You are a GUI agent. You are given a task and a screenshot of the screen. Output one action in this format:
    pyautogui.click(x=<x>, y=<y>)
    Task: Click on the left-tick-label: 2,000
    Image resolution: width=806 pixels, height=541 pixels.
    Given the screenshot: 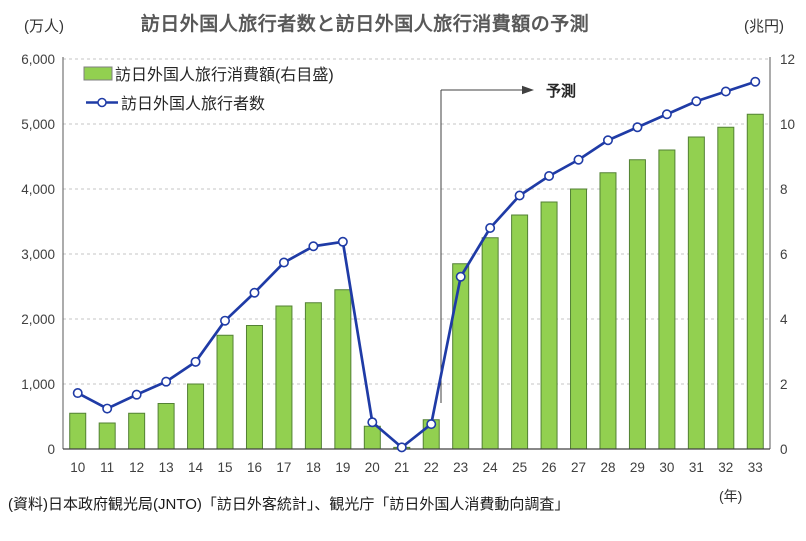 What is the action you would take?
    pyautogui.click(x=38, y=319)
    